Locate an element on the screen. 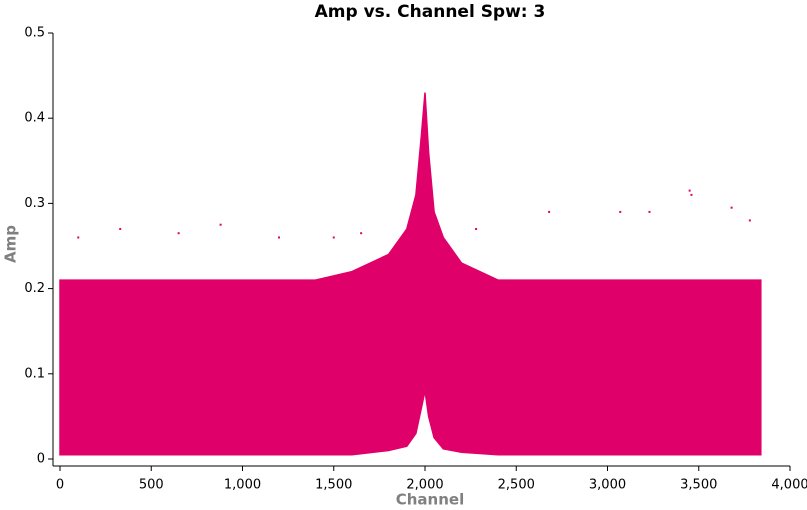 This screenshot has height=510, width=807. x-axis-label: Channel is located at coordinates (430, 500).